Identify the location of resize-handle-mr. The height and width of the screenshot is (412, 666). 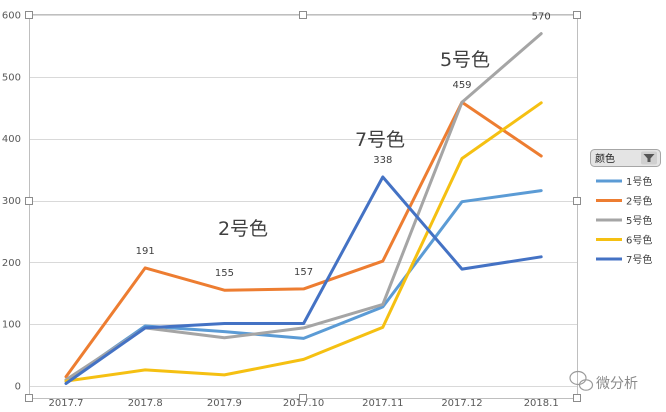
(577, 201).